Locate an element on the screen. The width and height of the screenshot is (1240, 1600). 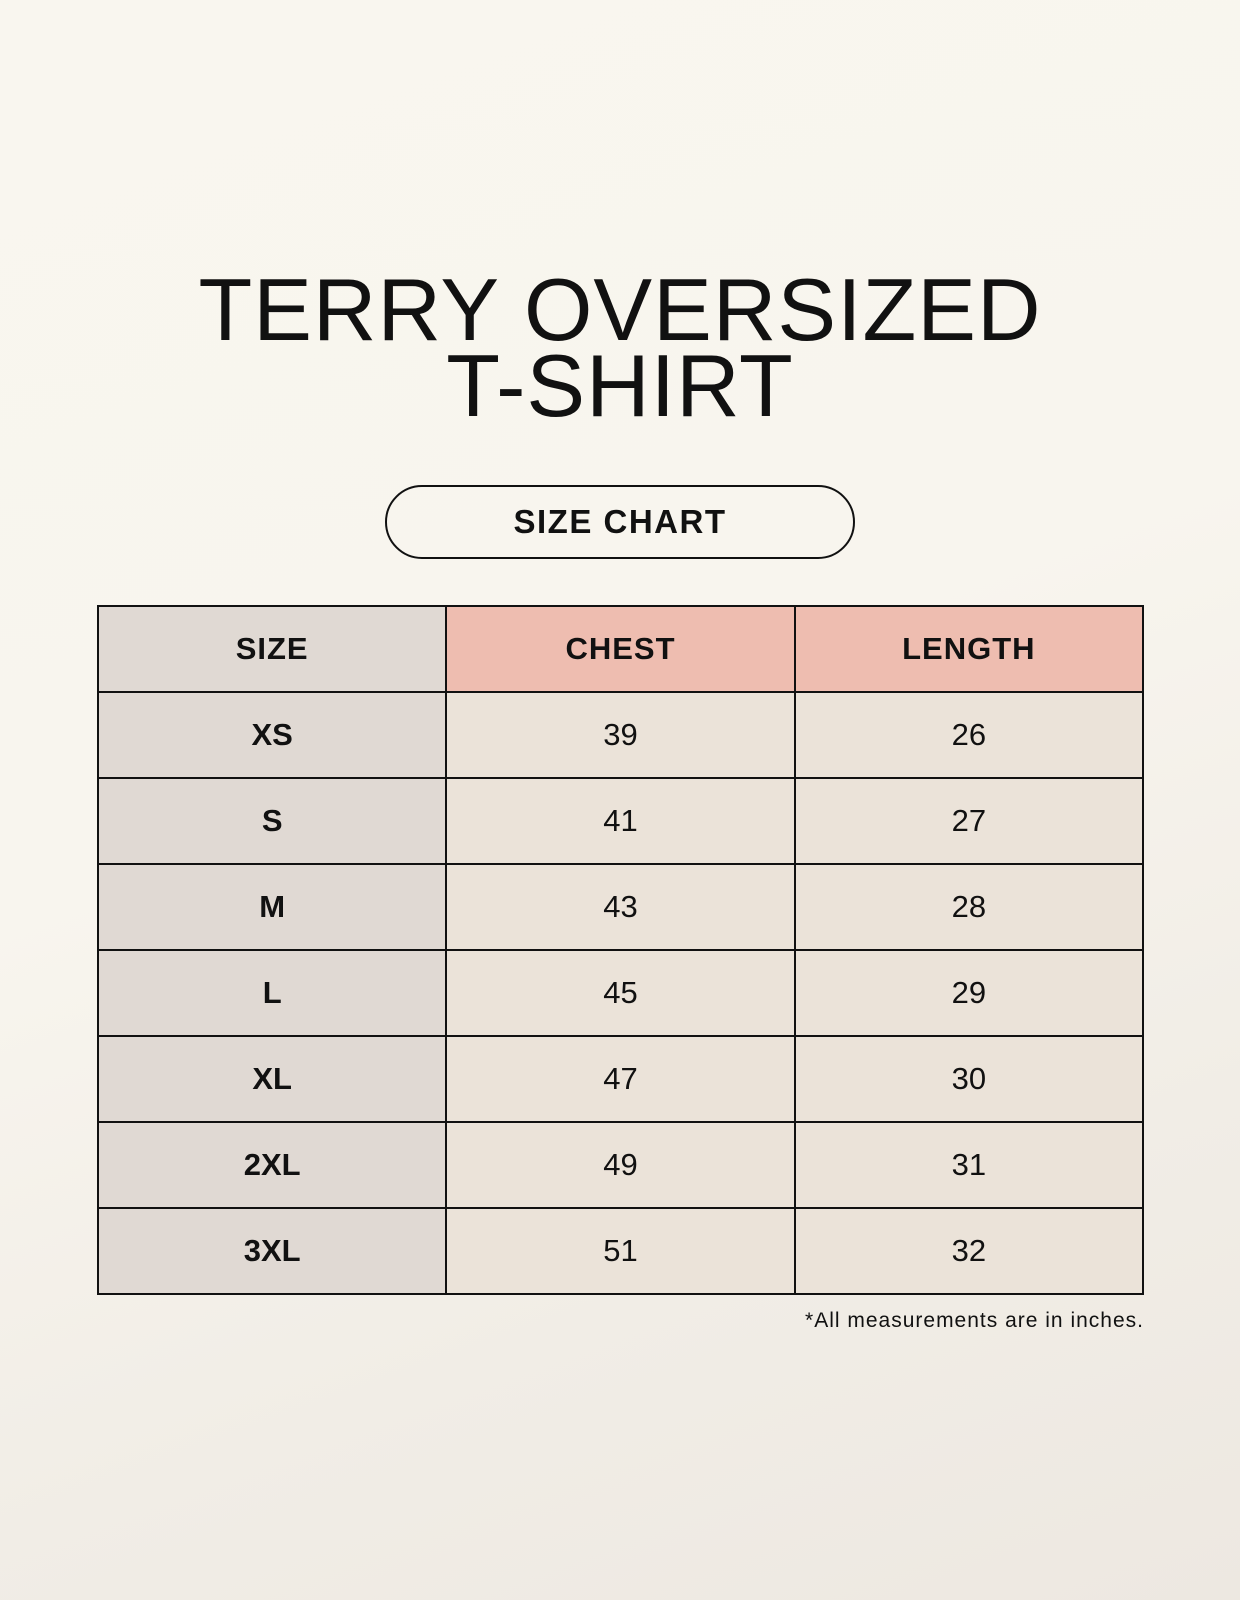
table-row: XS 39 26 is located at coordinates (620, 735).